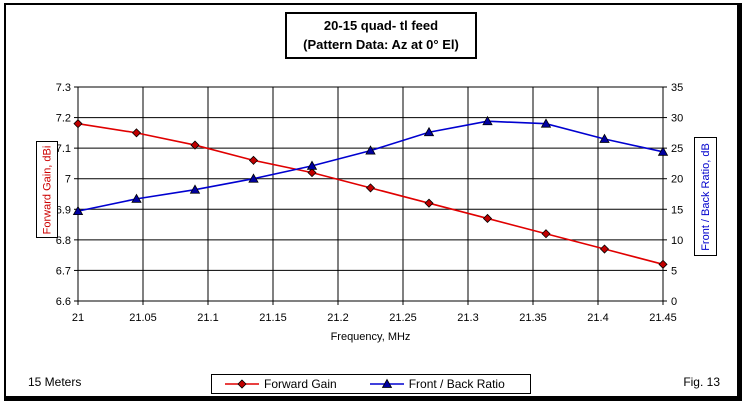 The image size is (744, 407). Describe the element at coordinates (677, 241) in the screenshot. I see `y-right-tick-label: 10` at that location.